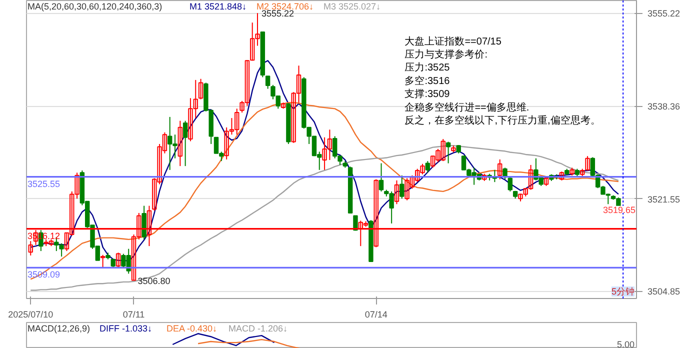  Describe the element at coordinates (278, 13) in the screenshot. I see `annotation: 3555.22` at that location.